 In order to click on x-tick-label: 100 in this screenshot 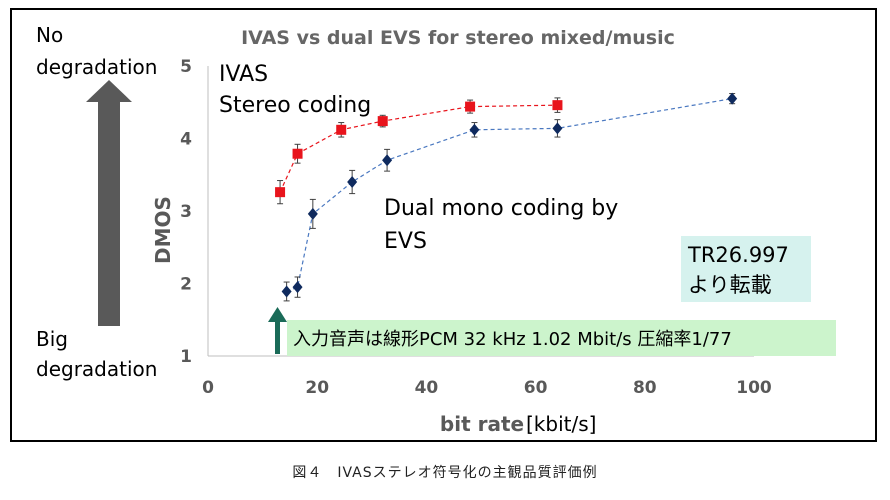, I will do `click(754, 388)`.